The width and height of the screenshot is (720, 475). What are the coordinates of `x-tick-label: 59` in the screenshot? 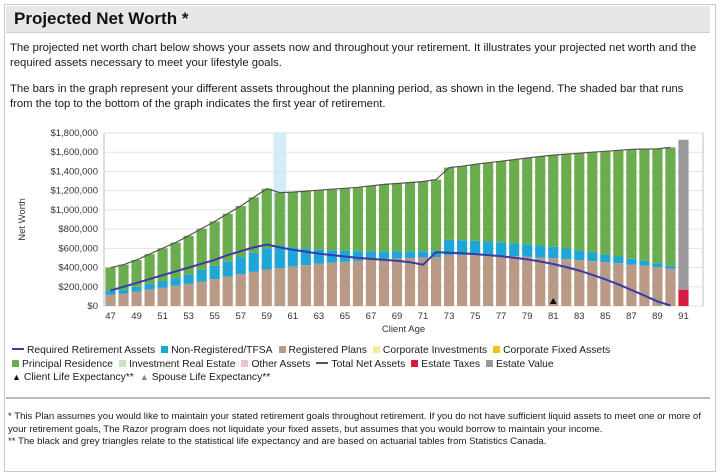 It's located at (266, 316).